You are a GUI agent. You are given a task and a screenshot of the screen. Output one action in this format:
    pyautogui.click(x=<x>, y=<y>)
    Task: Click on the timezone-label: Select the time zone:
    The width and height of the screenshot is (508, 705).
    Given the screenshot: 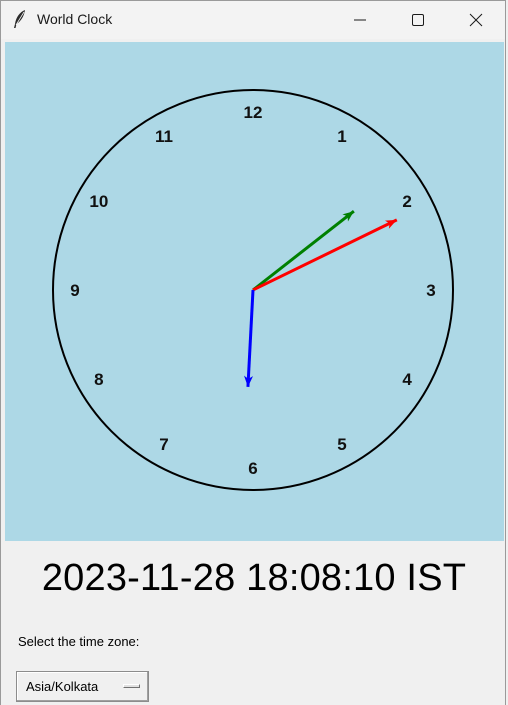 What is the action you would take?
    pyautogui.click(x=79, y=641)
    